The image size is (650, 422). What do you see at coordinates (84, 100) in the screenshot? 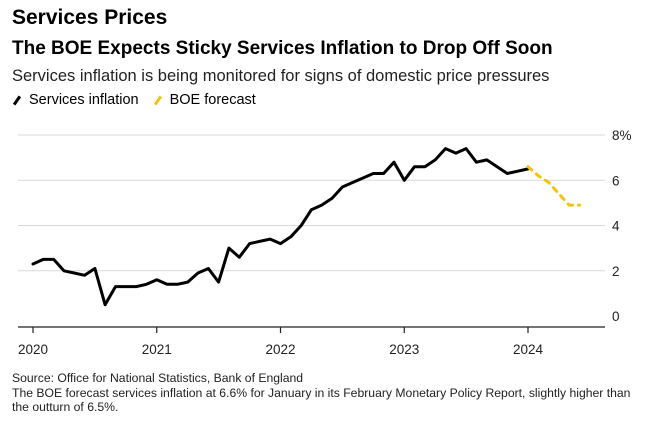
I see `legend-label-services: Services inflation` at bounding box center [84, 100].